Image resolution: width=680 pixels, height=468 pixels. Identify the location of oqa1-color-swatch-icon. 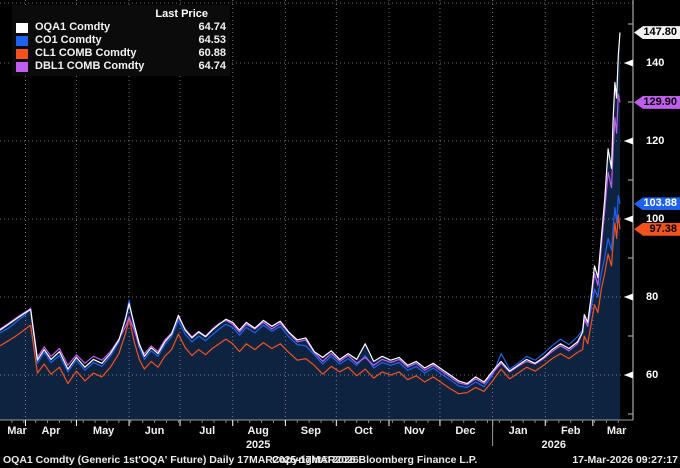
(22, 27).